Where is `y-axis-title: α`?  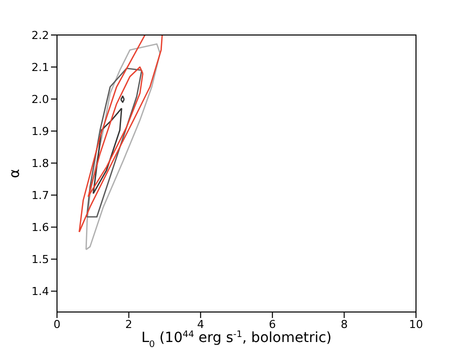
y-axis-title: α is located at coordinates (15, 173).